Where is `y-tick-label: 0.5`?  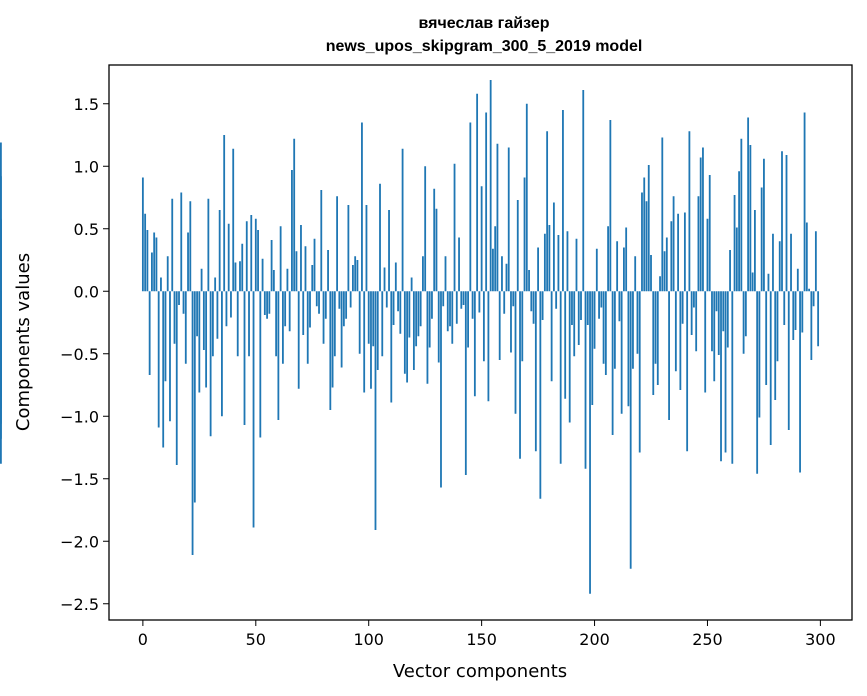 y-tick-label: 0.5 is located at coordinates (86, 229).